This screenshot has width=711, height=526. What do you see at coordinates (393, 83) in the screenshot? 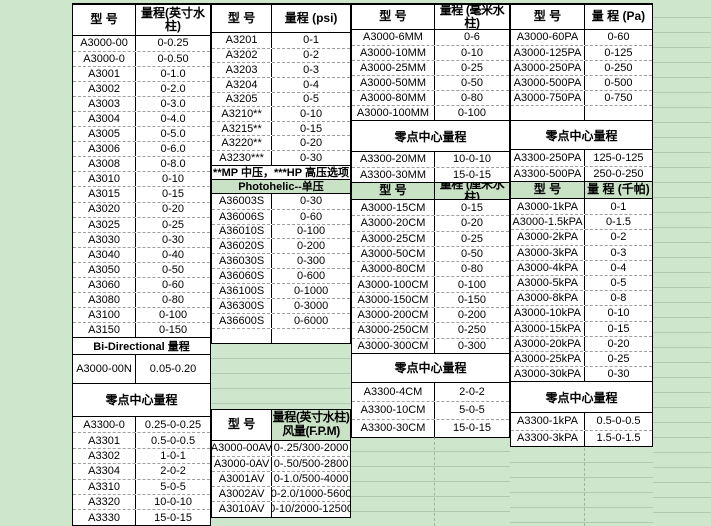
I see `model-cell: A3000-50MM` at bounding box center [393, 83].